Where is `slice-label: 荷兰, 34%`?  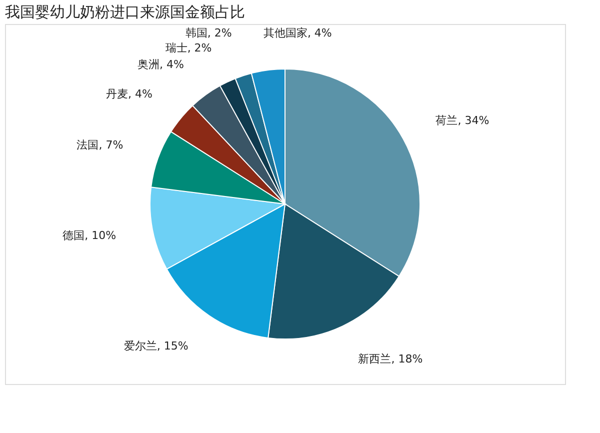
slice-label: 荷兰, 34% is located at coordinates (463, 121).